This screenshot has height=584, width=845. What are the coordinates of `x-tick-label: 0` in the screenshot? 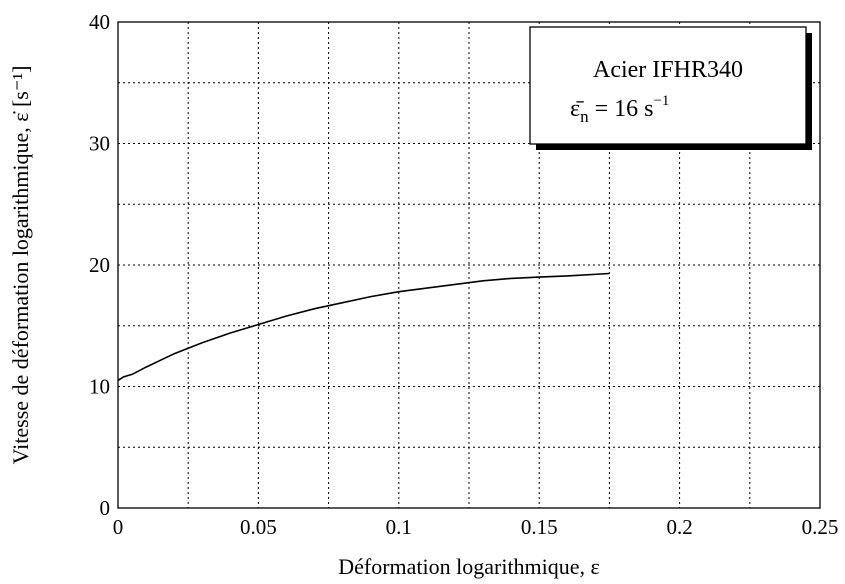 It's located at (118, 527).